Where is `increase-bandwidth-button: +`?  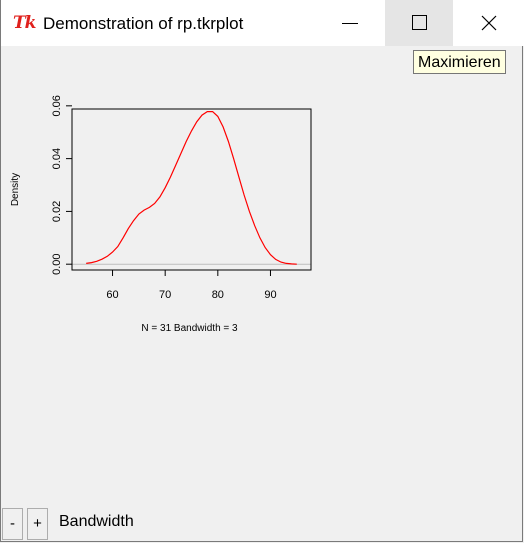 increase-bandwidth-button: + is located at coordinates (37, 524).